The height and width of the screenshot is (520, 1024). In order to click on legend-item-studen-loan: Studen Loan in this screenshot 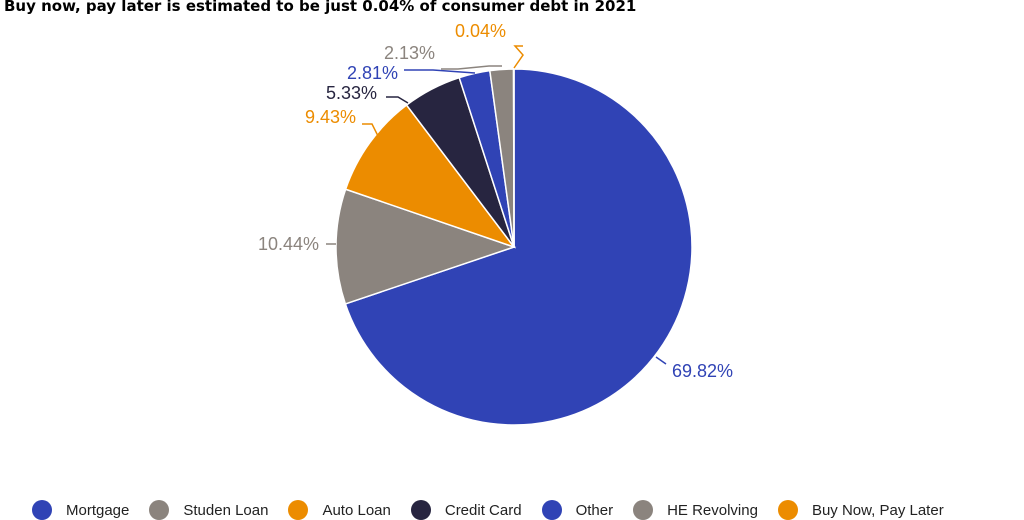, I will do `click(208, 510)`.